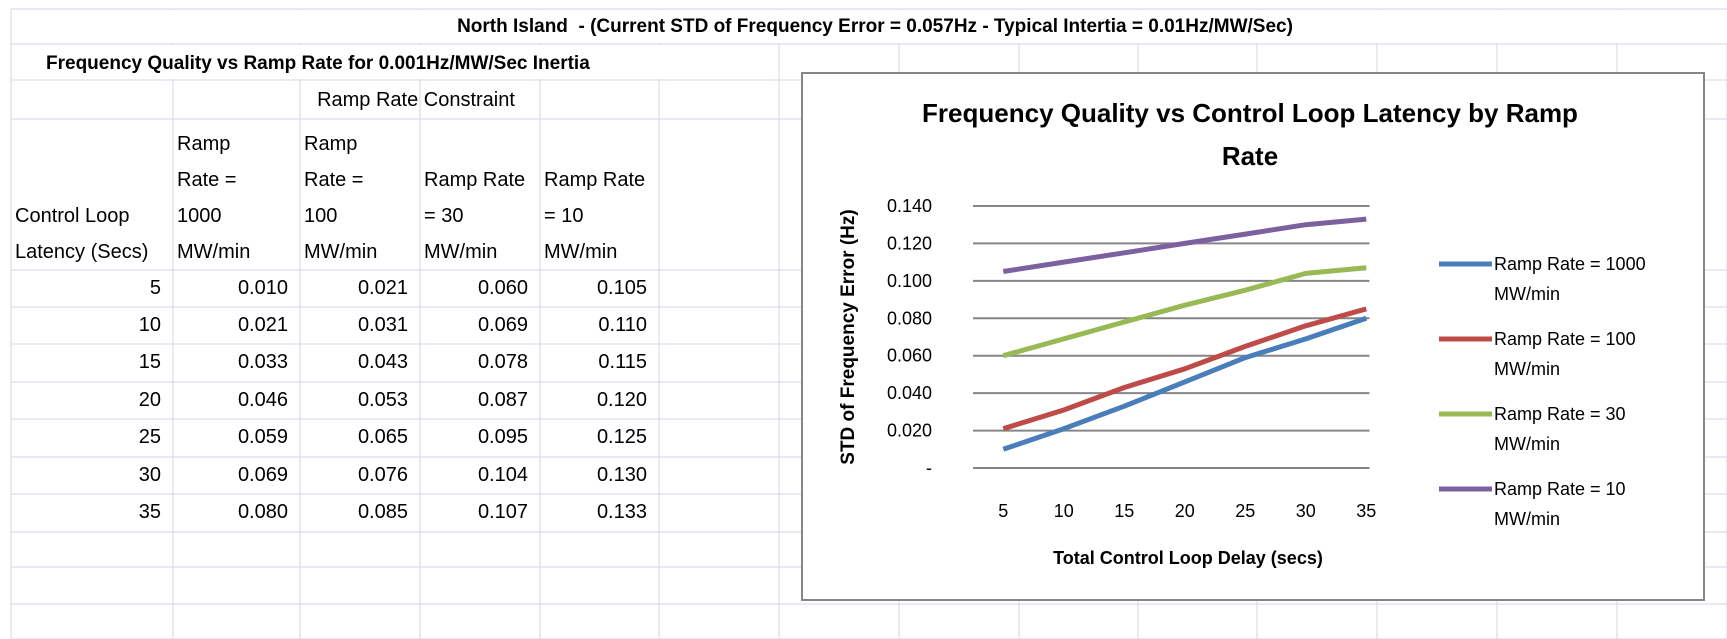  I want to click on table-cell: 0.046, so click(262, 400).